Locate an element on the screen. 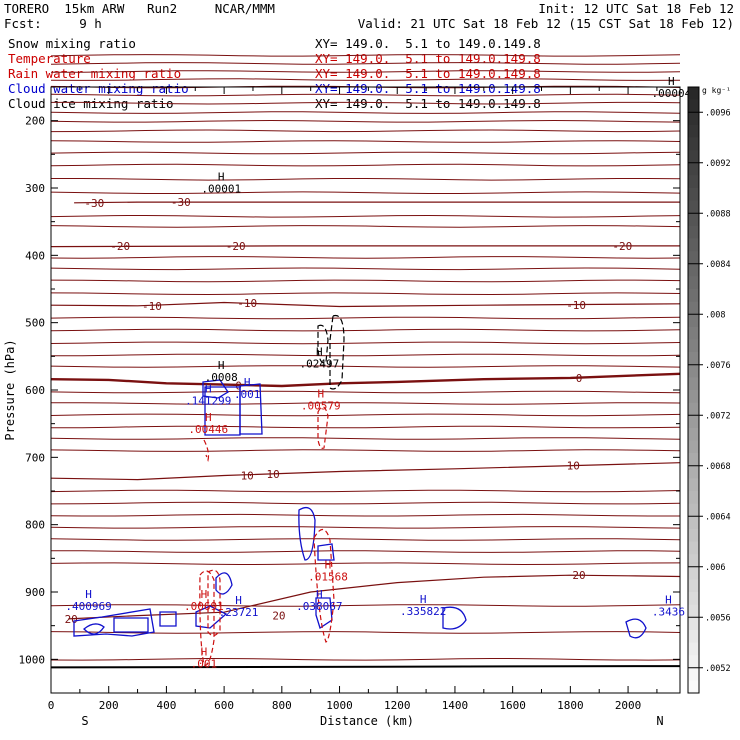  maximum-value-label: .335822 is located at coordinates (423, 611).